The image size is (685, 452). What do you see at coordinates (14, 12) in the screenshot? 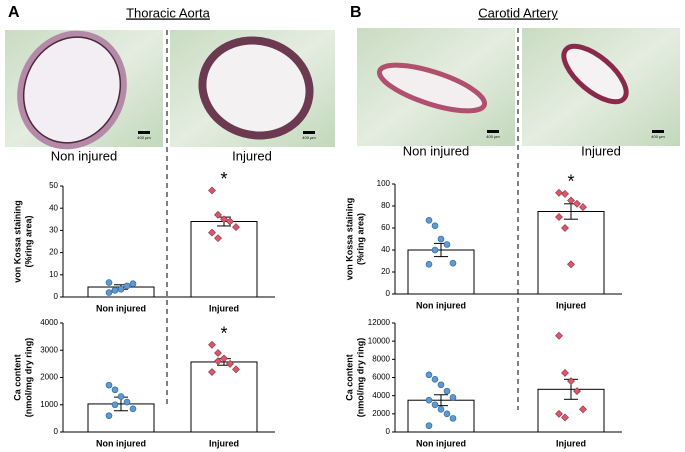
I see `panel-label: A` at bounding box center [14, 12].